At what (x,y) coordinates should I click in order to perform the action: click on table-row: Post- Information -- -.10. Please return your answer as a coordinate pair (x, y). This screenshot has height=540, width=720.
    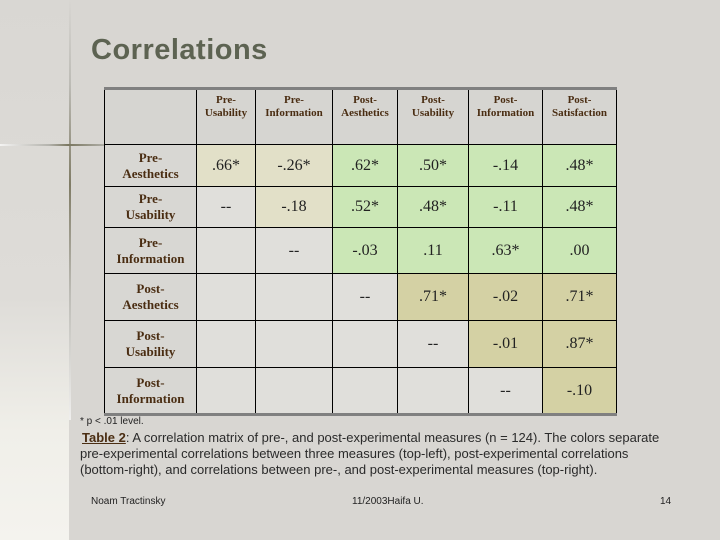
    Looking at the image, I should click on (360, 391).